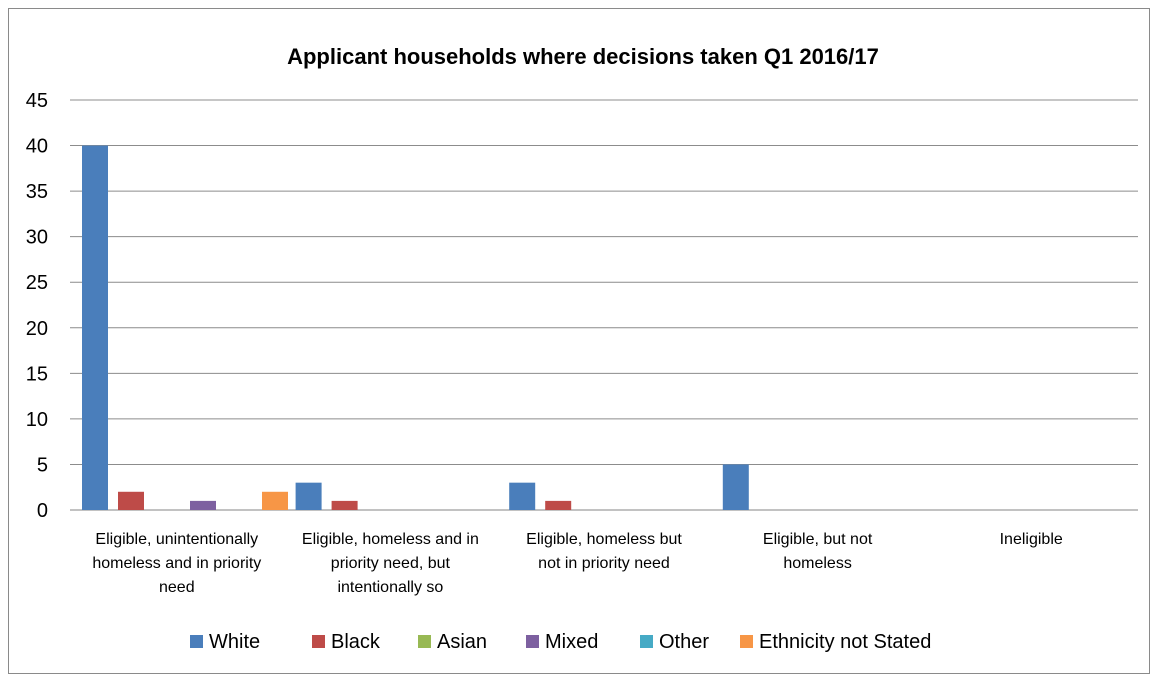 This screenshot has height=675, width=1151. I want to click on x-category-label: intentionally so, so click(390, 587).